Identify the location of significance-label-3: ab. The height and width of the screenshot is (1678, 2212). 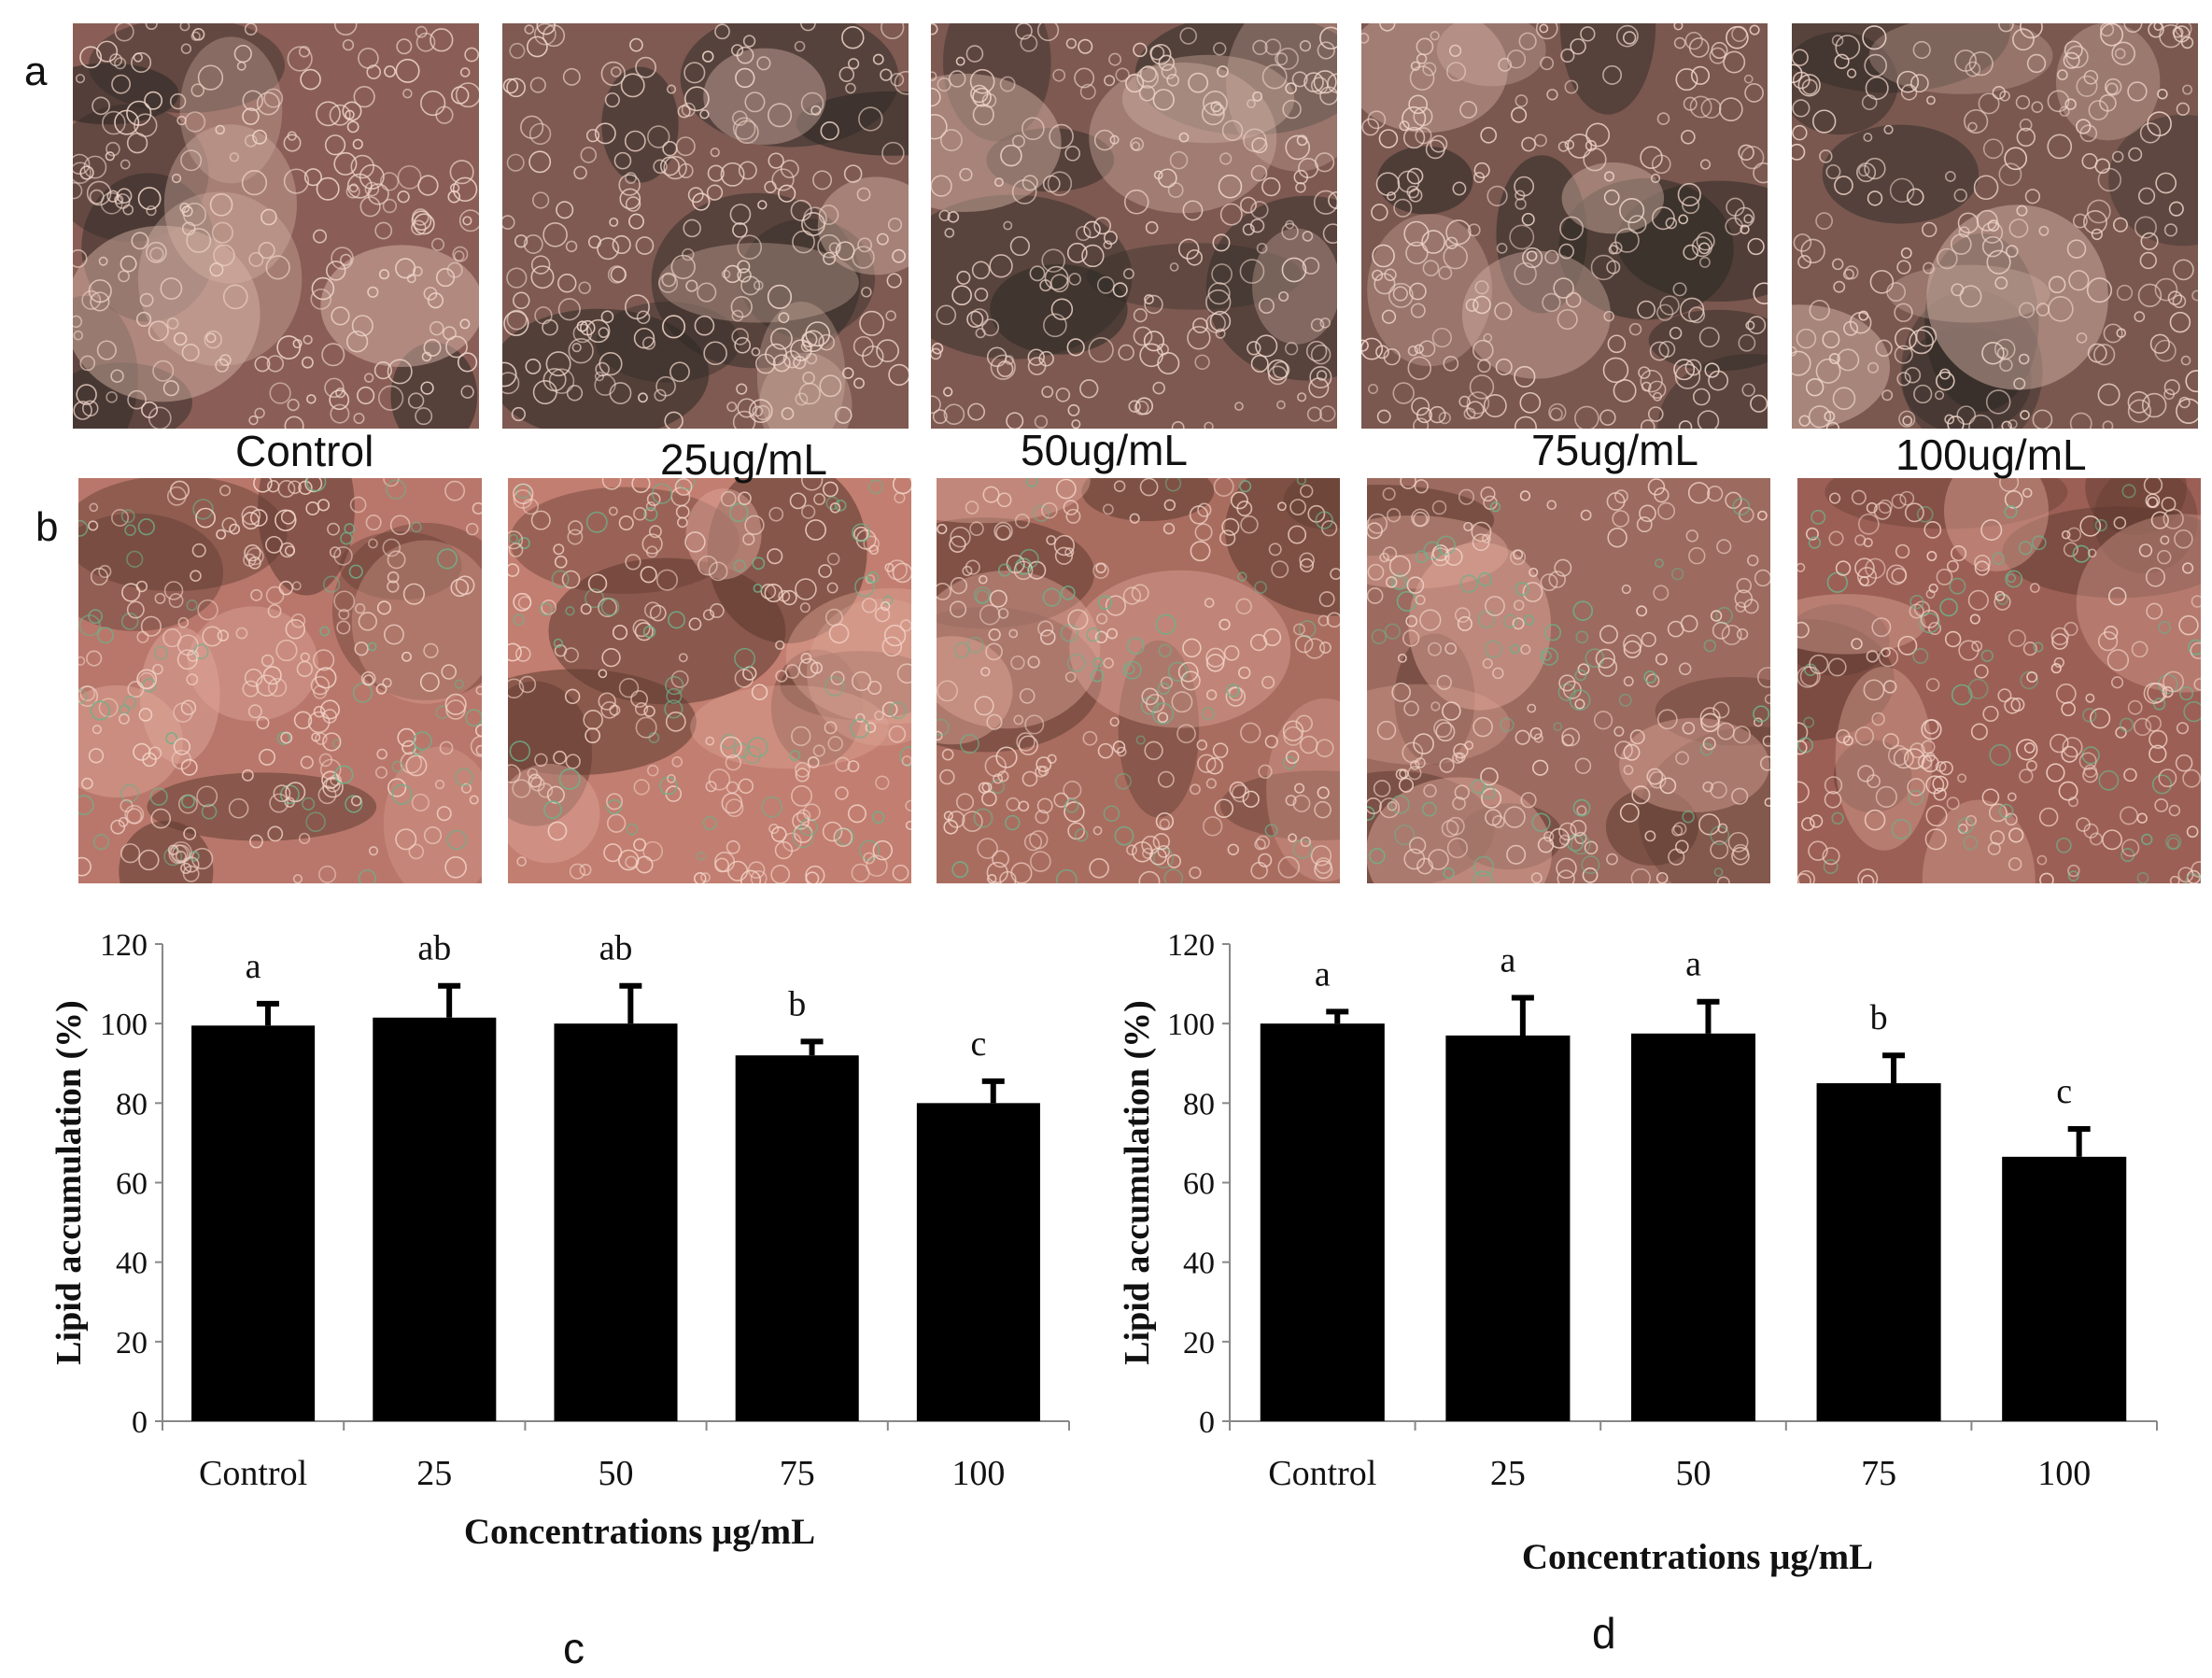
(616, 948).